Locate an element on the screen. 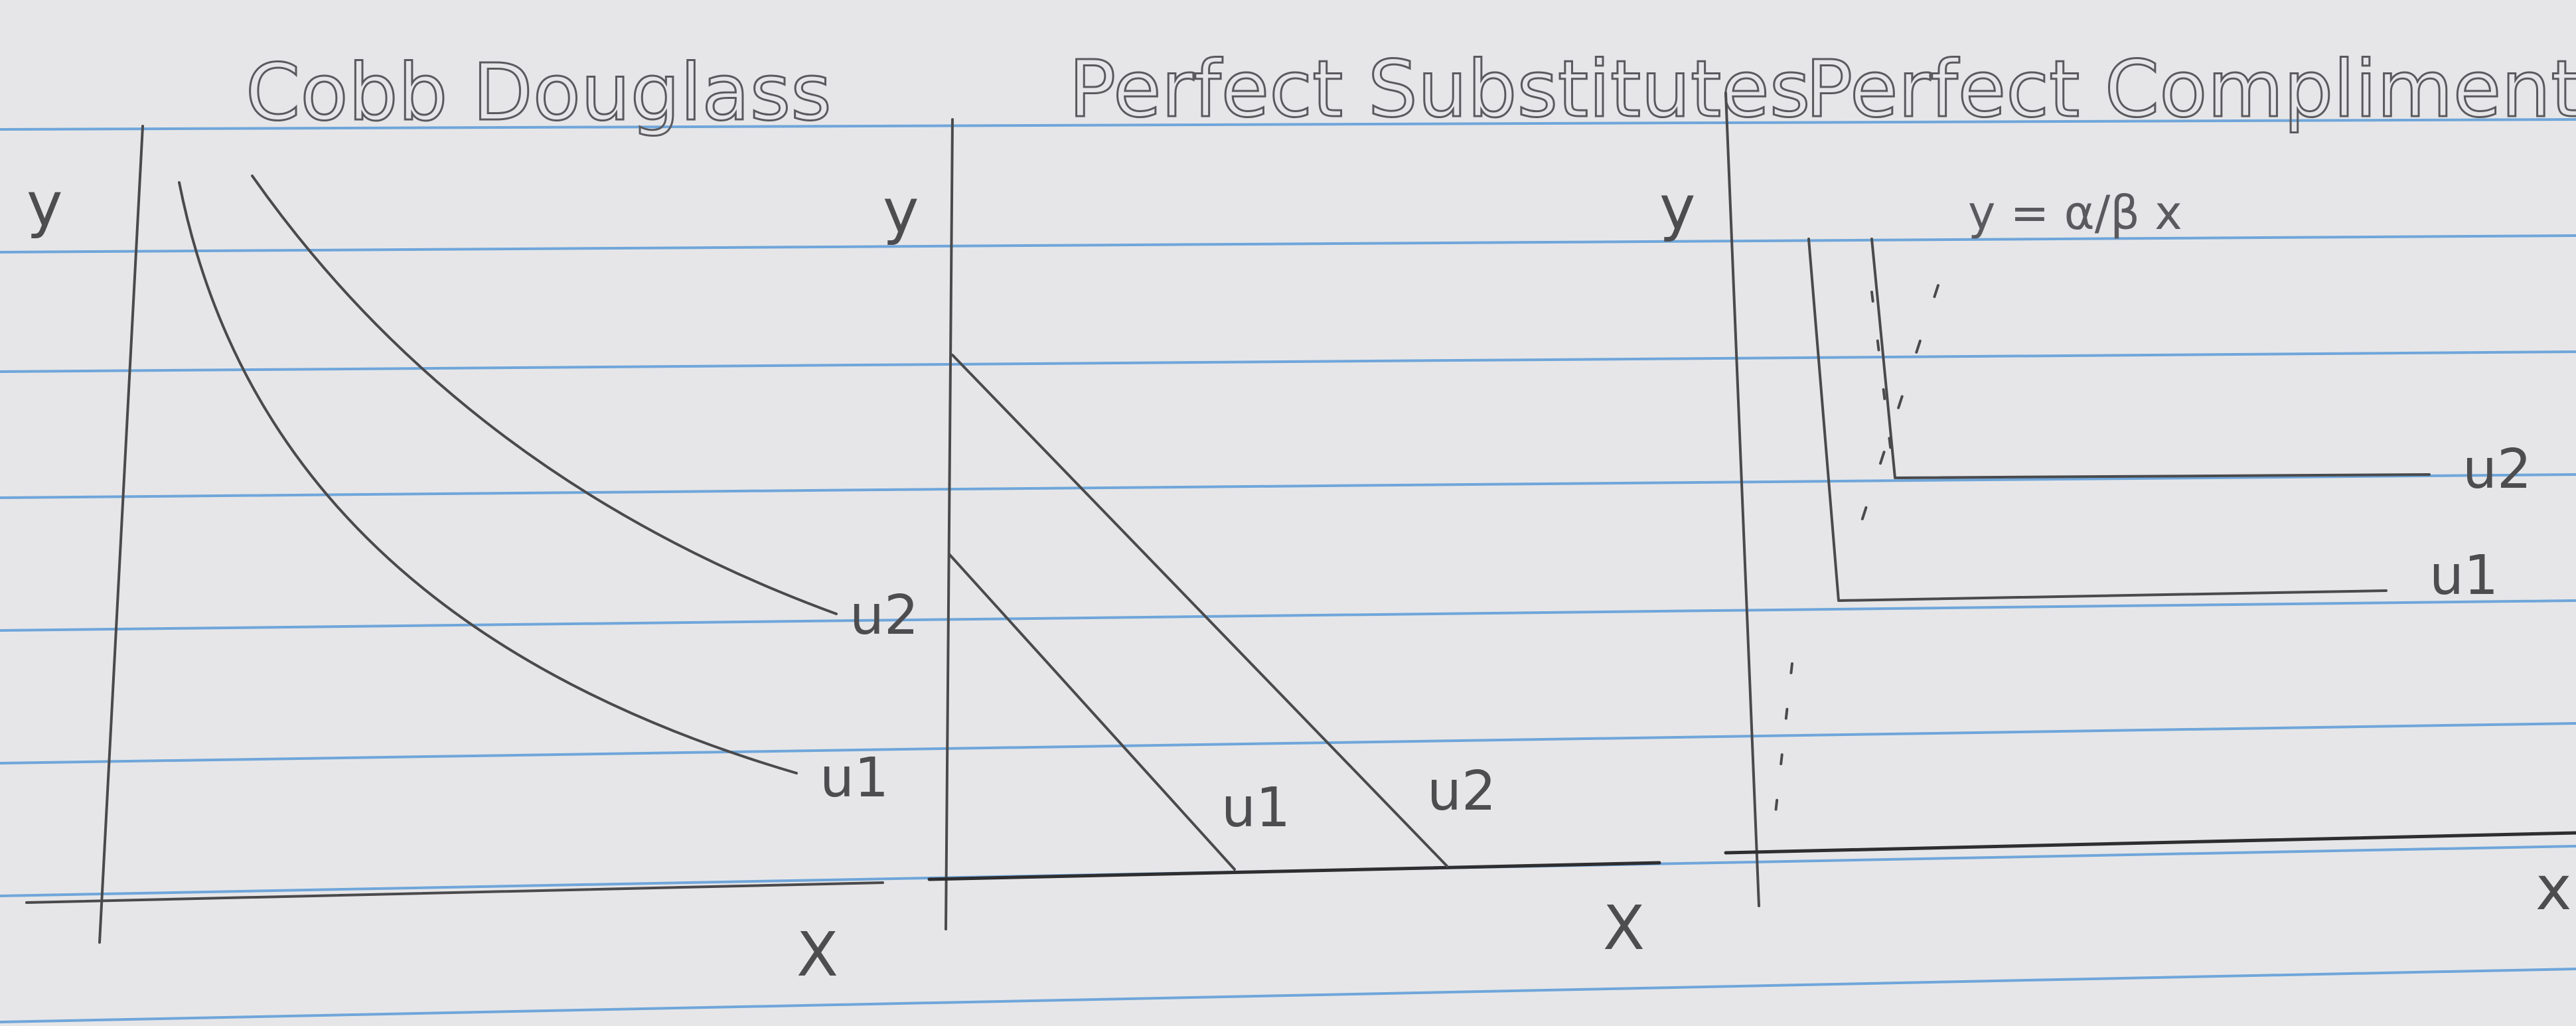 This screenshot has height=1026, width=2576. panel-title: Perfect Substitutes is located at coordinates (1440, 89).